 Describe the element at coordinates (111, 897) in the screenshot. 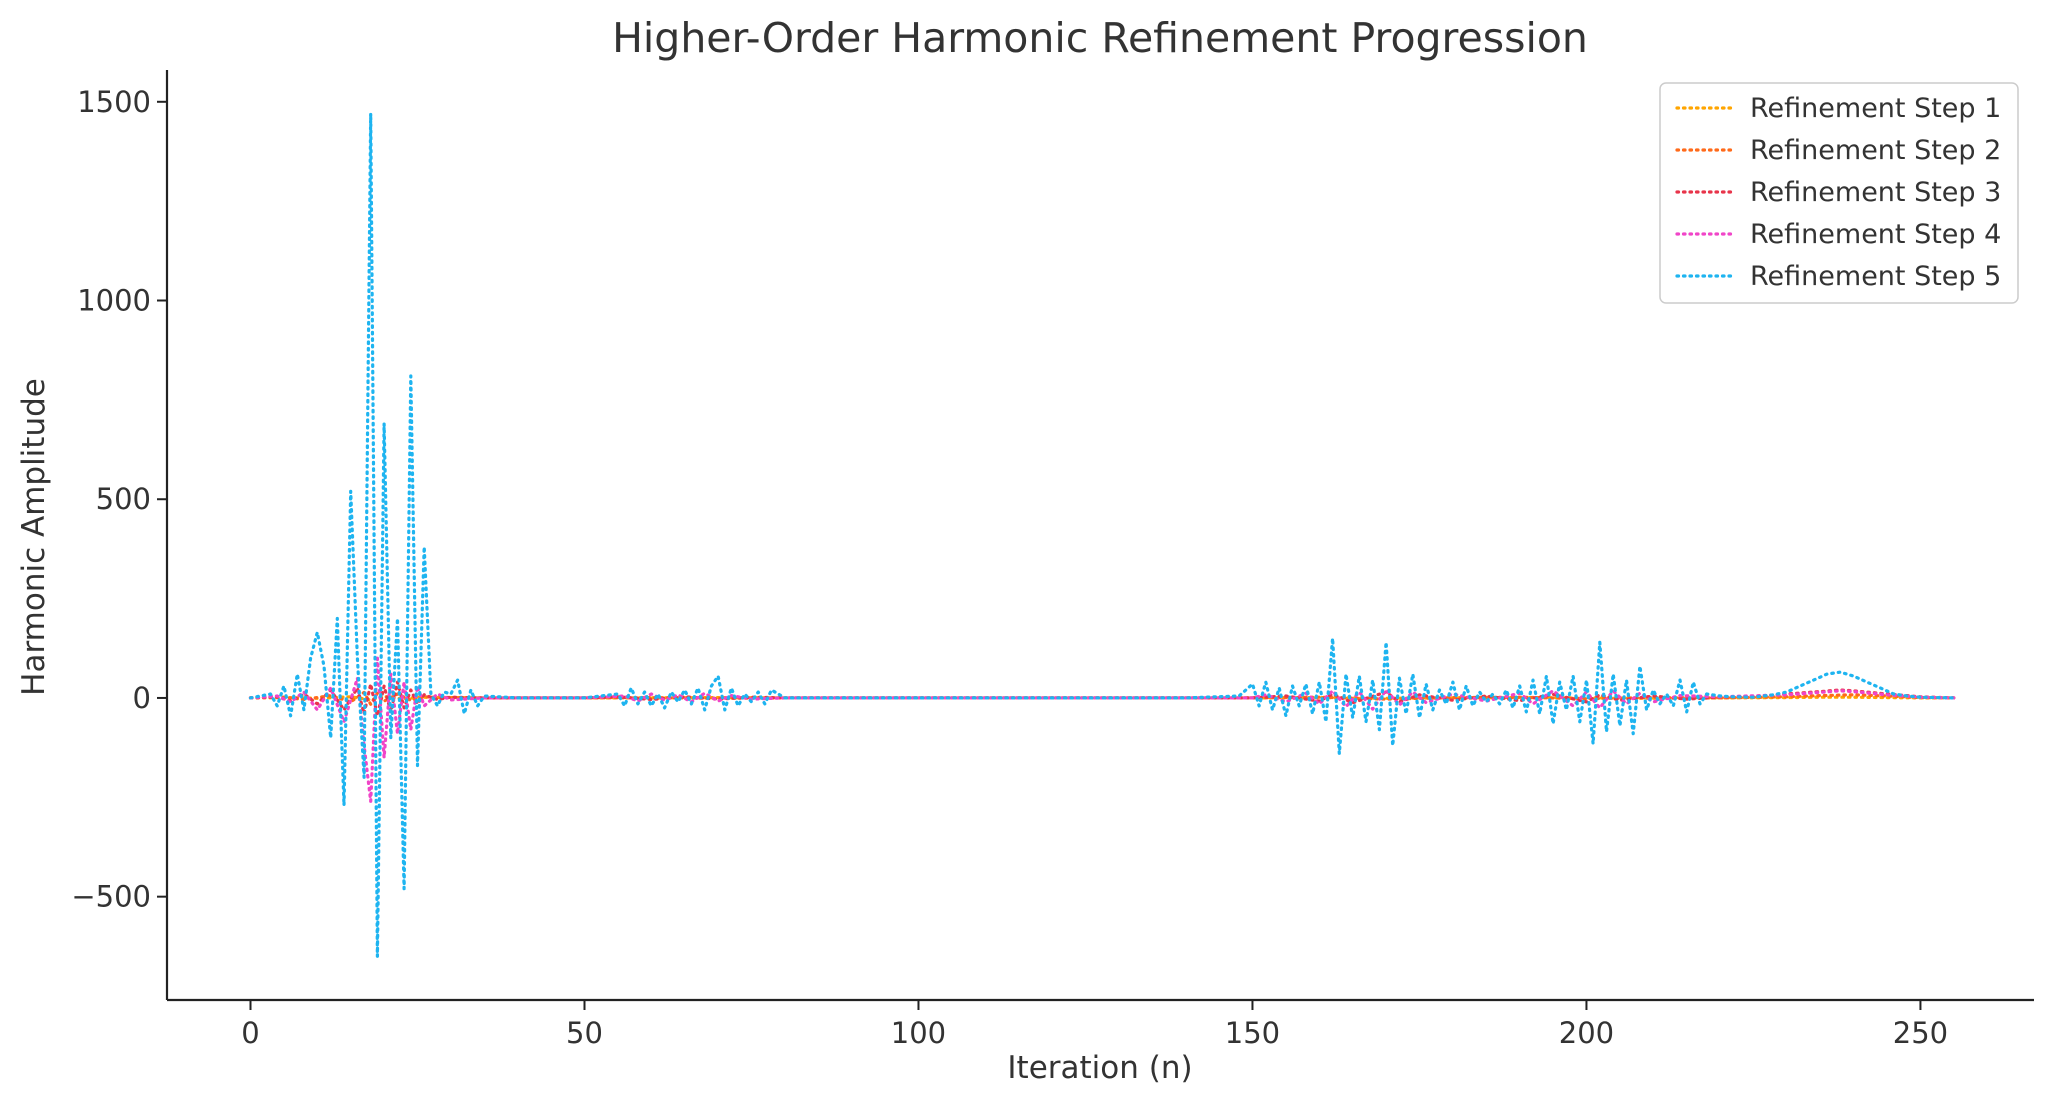

I see `y-tick-label: −500` at that location.